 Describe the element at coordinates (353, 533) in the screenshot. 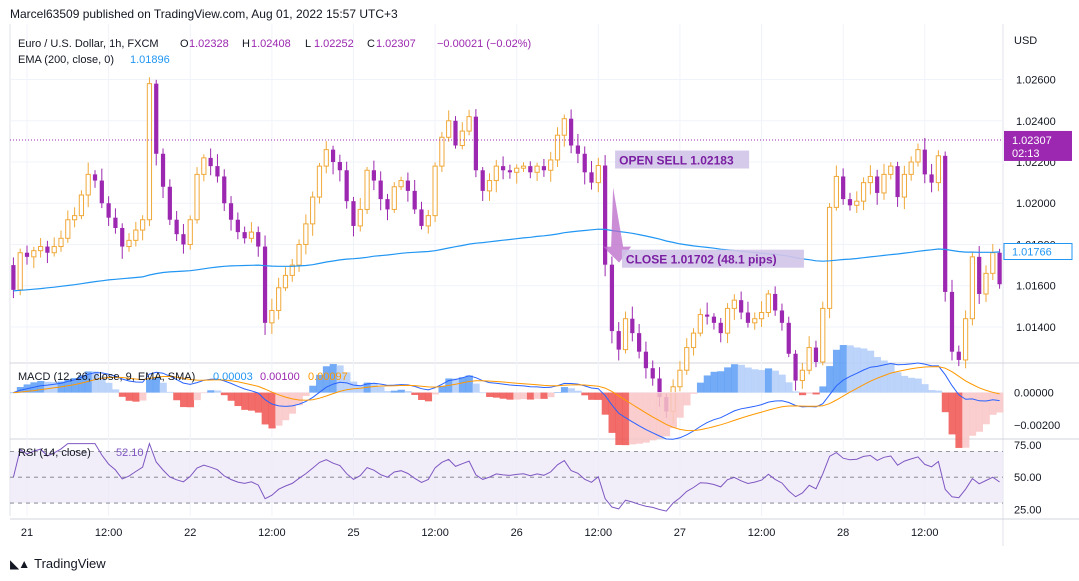

I see `time-axis-tick-label: 25` at that location.